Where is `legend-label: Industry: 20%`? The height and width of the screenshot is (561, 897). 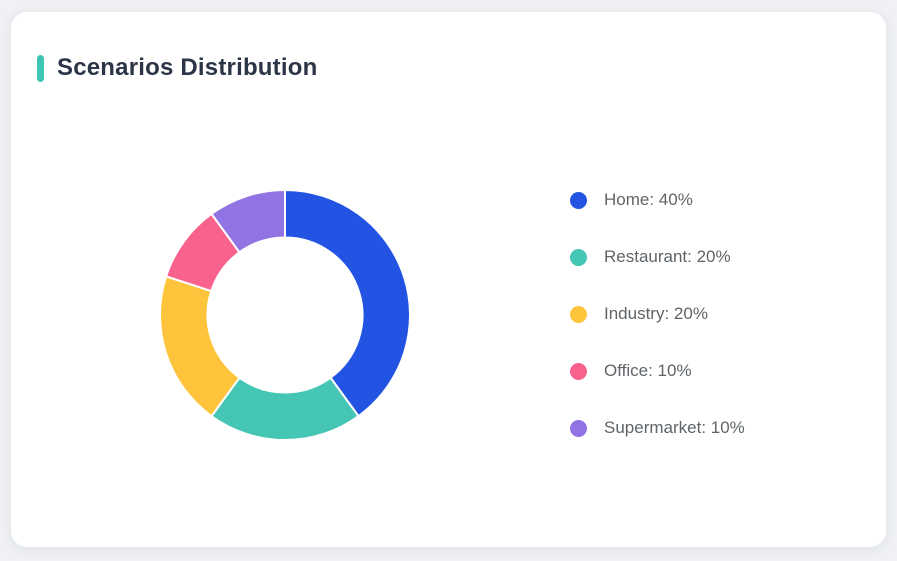
legend-label: Industry: 20% is located at coordinates (656, 313).